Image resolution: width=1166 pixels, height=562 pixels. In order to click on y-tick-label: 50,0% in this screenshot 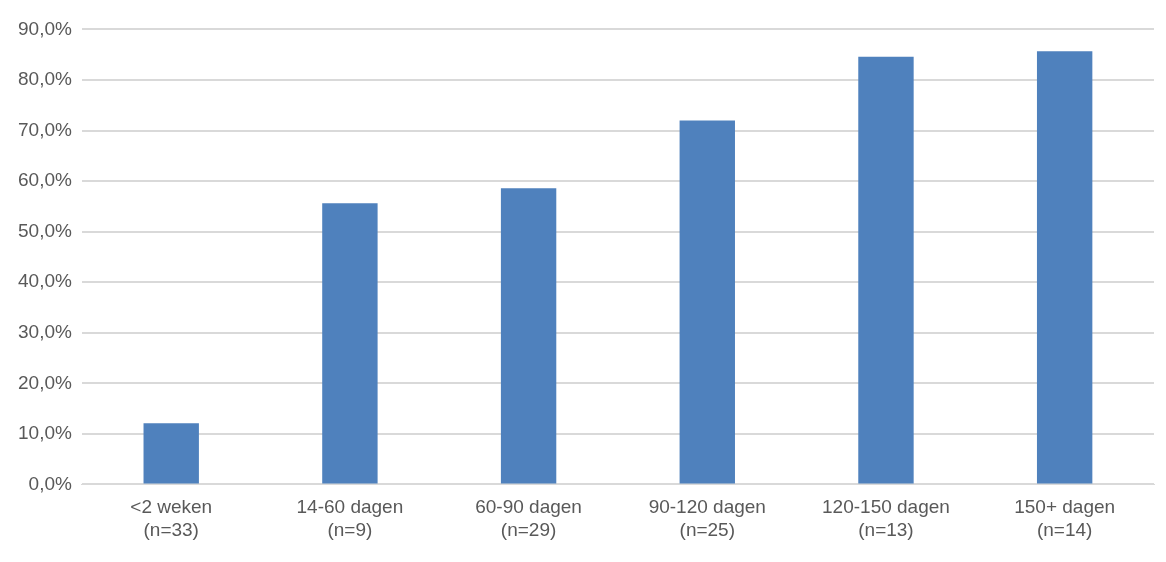, I will do `click(45, 230)`.